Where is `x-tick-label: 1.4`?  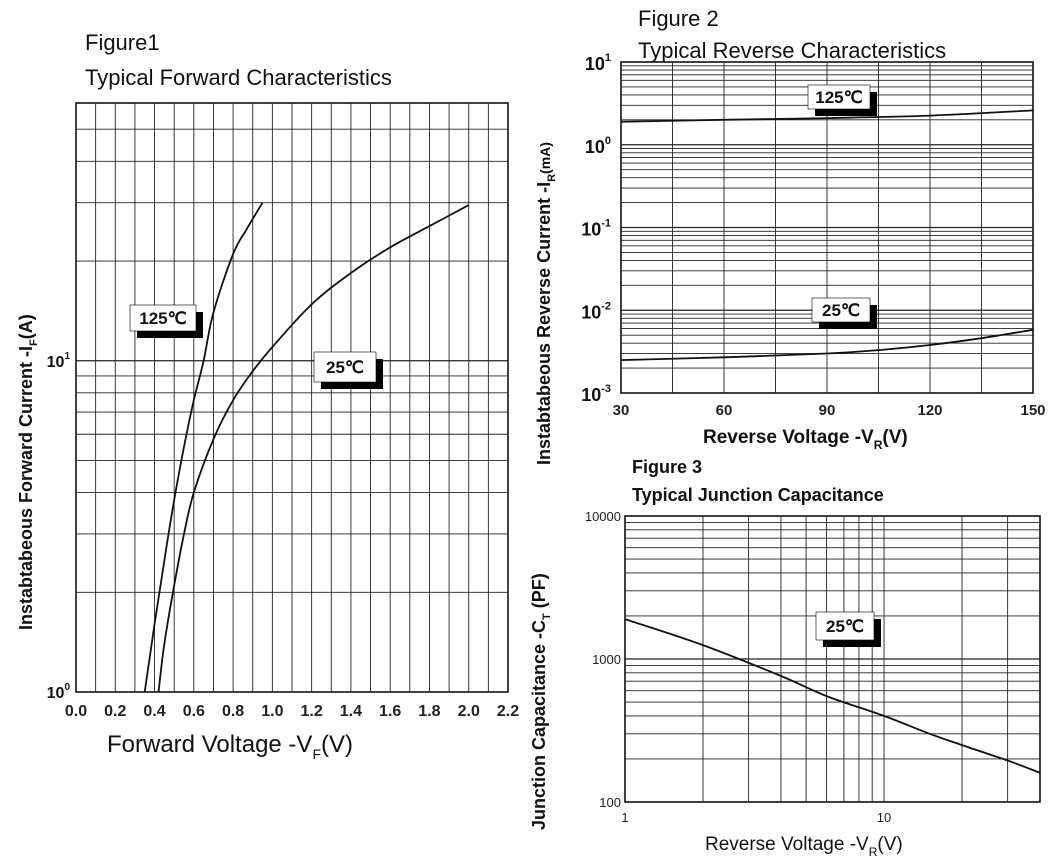
x-tick-label: 1.4 is located at coordinates (351, 711).